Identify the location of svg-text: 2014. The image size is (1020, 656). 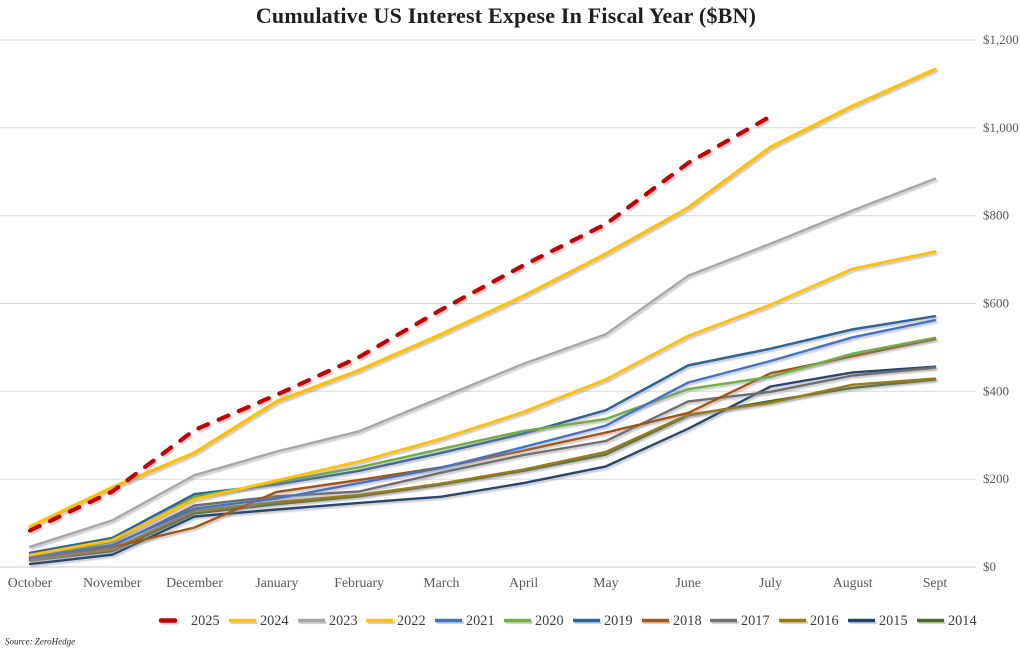
(962, 621).